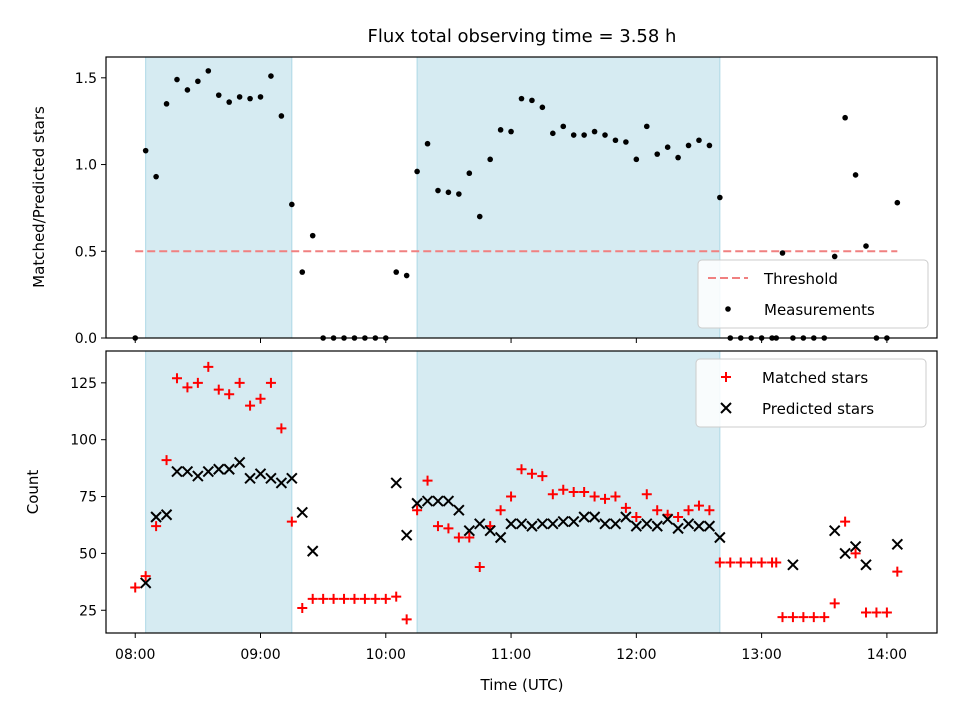 This screenshot has height=720, width=960. Describe the element at coordinates (86, 166) in the screenshot. I see `top-ytick-label: 1.0` at that location.